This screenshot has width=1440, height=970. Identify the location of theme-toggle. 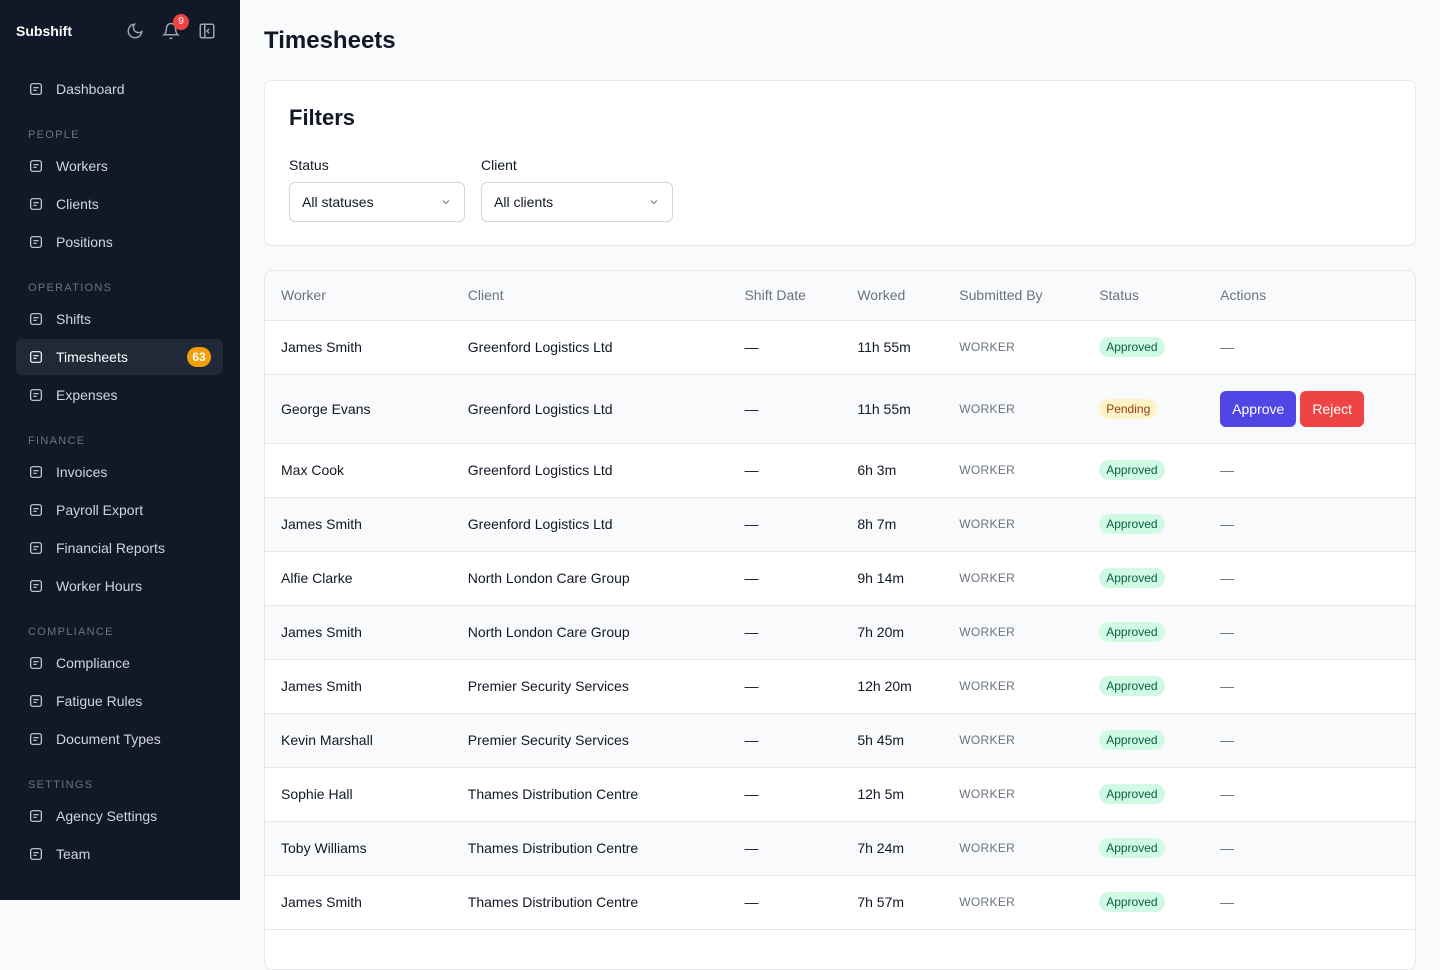
(135, 31).